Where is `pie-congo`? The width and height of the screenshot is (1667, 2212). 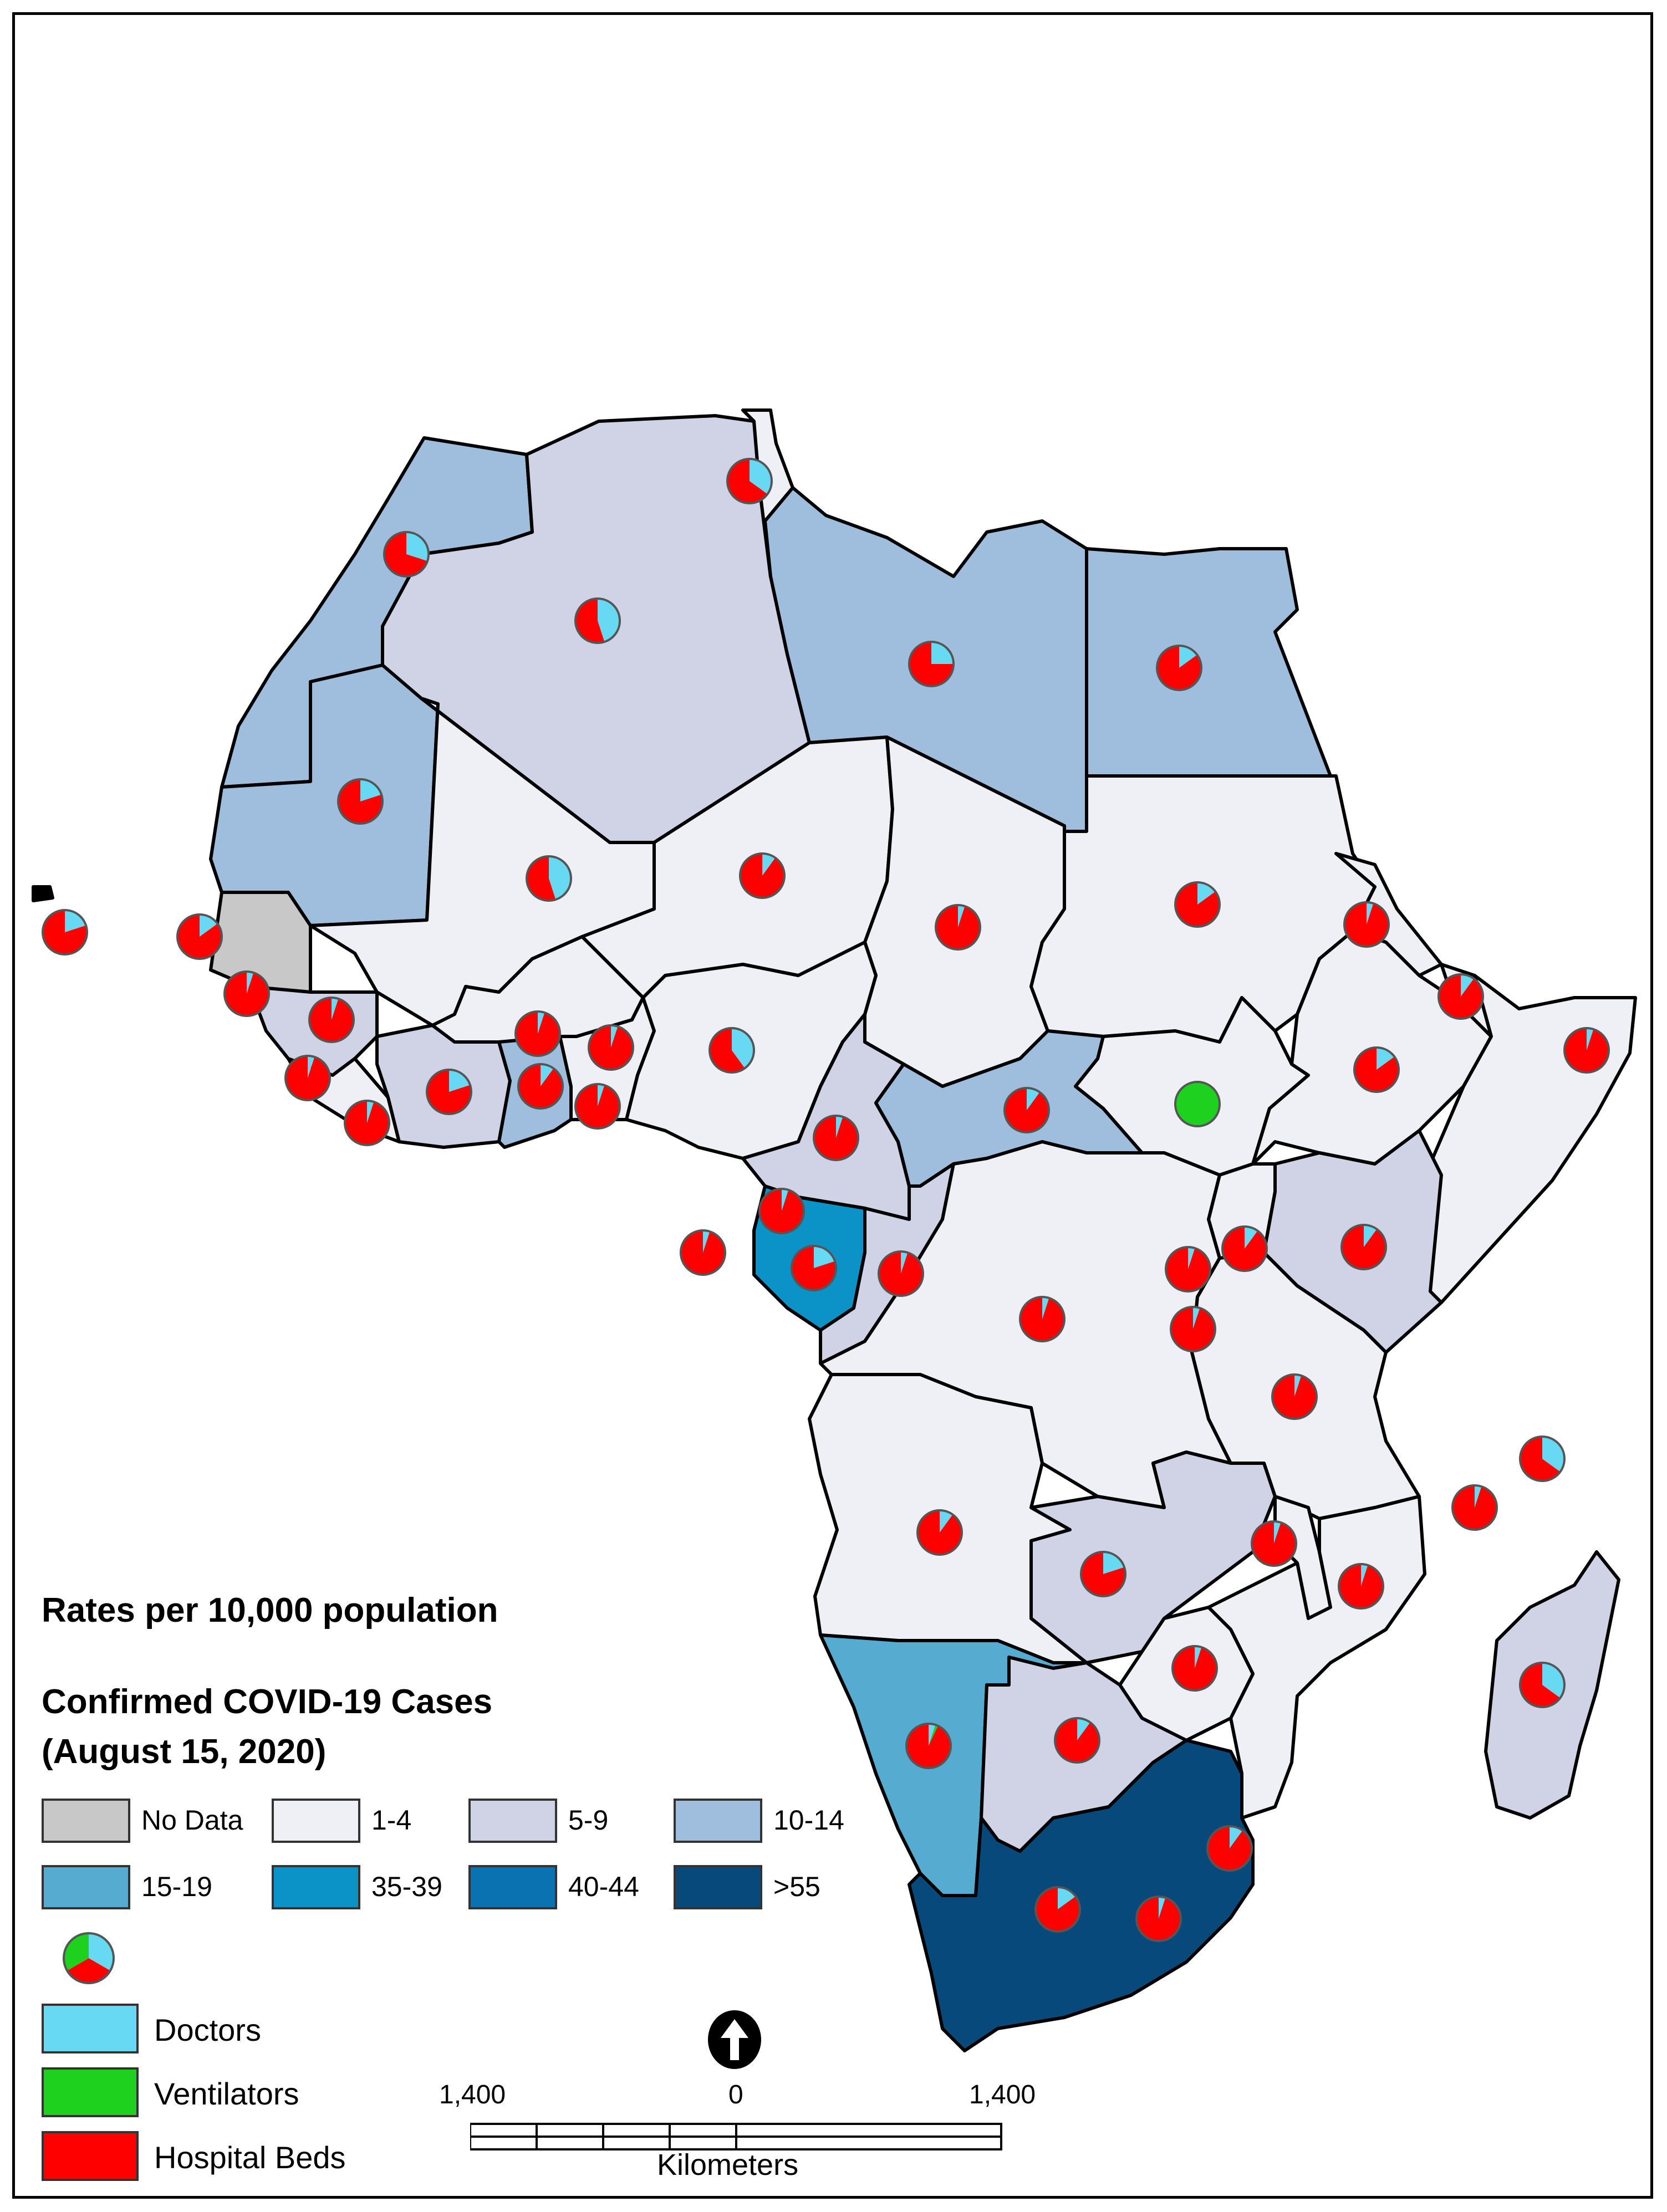
pie-congo is located at coordinates (901, 1273).